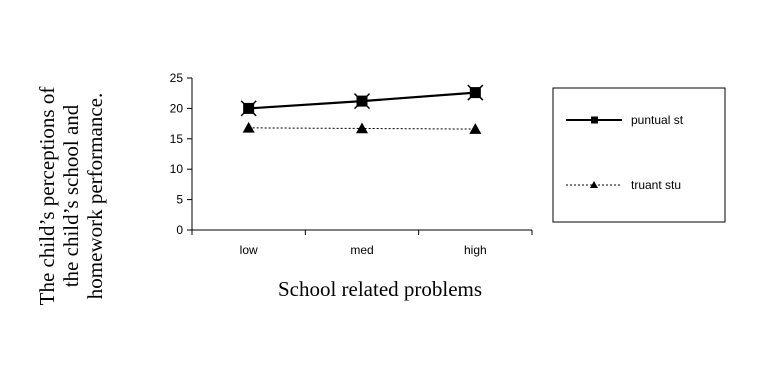  What do you see at coordinates (475, 250) in the screenshot?
I see `x-tick-label: high` at bounding box center [475, 250].